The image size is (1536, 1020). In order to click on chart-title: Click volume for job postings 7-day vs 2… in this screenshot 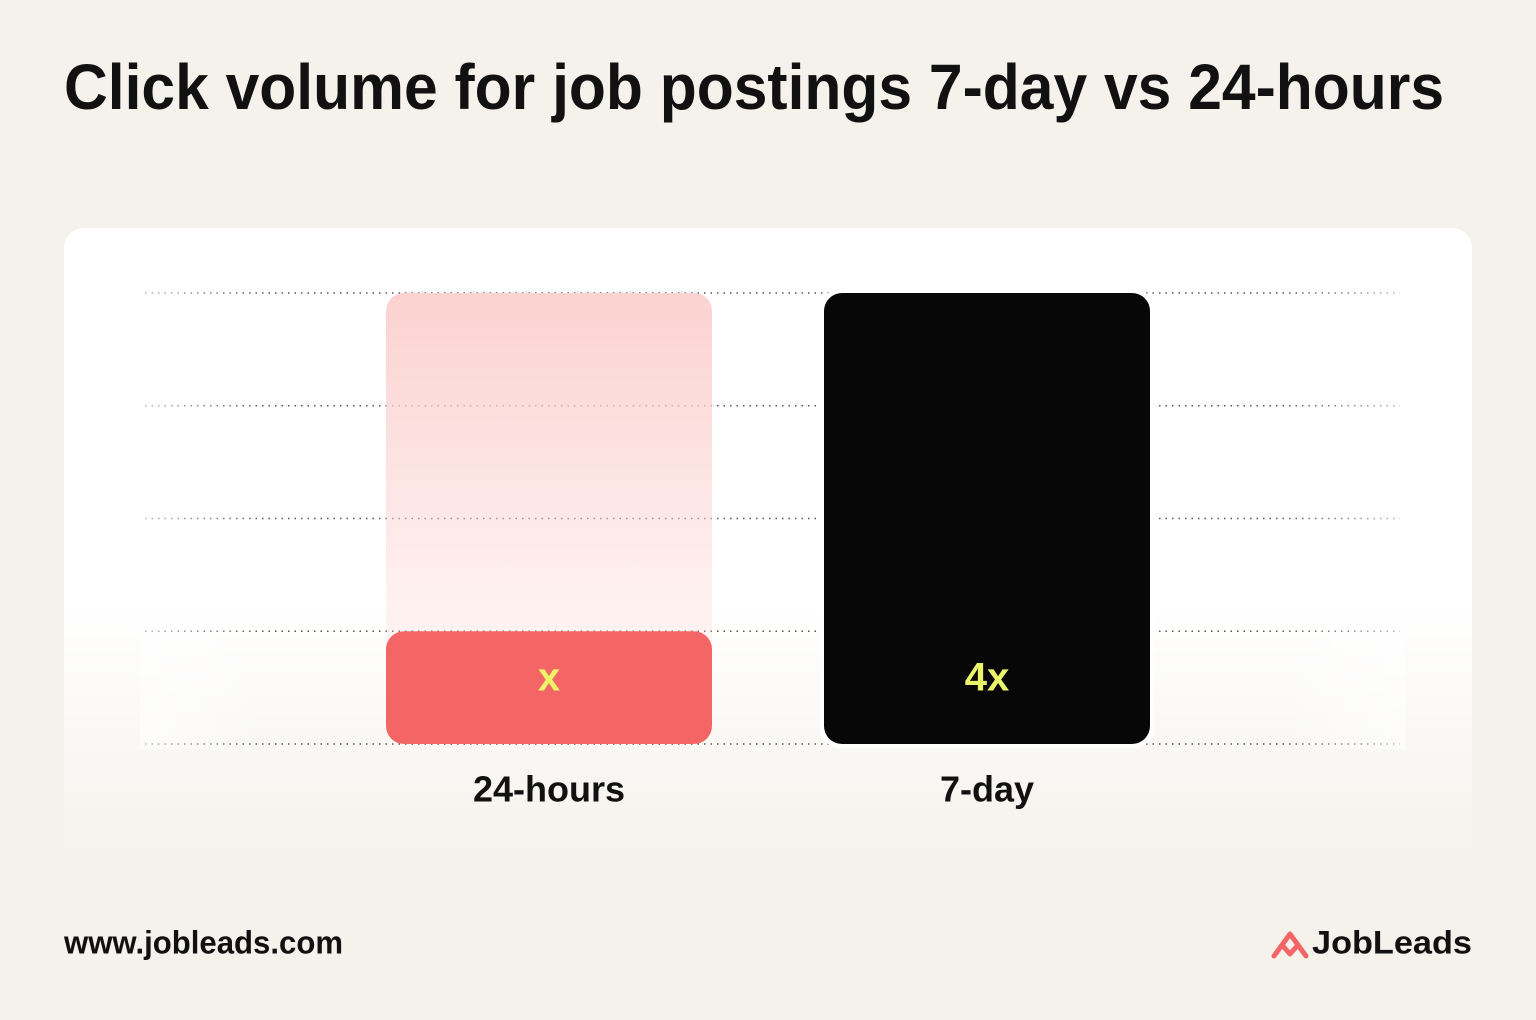, I will do `click(754, 87)`.